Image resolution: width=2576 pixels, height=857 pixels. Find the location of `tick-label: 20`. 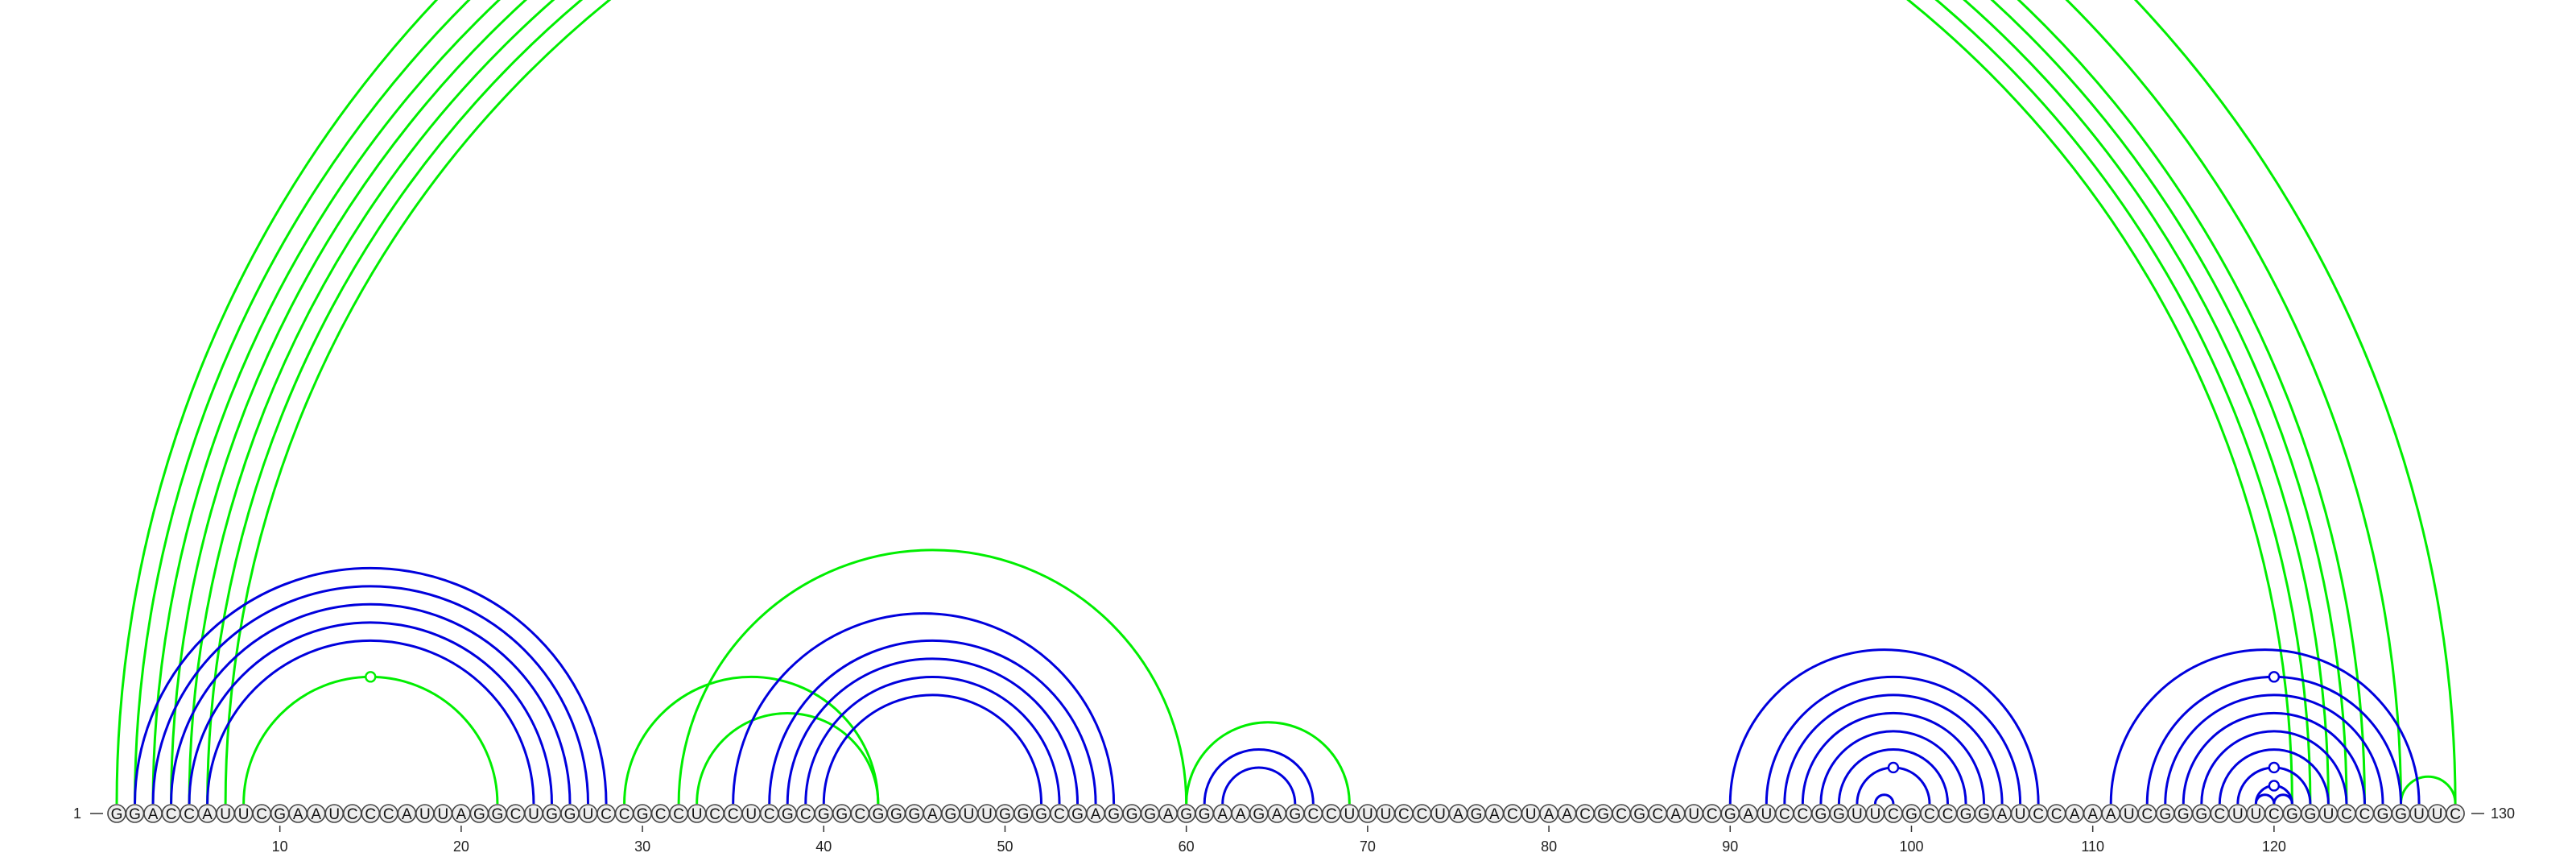

tick-label: 20 is located at coordinates (461, 846).